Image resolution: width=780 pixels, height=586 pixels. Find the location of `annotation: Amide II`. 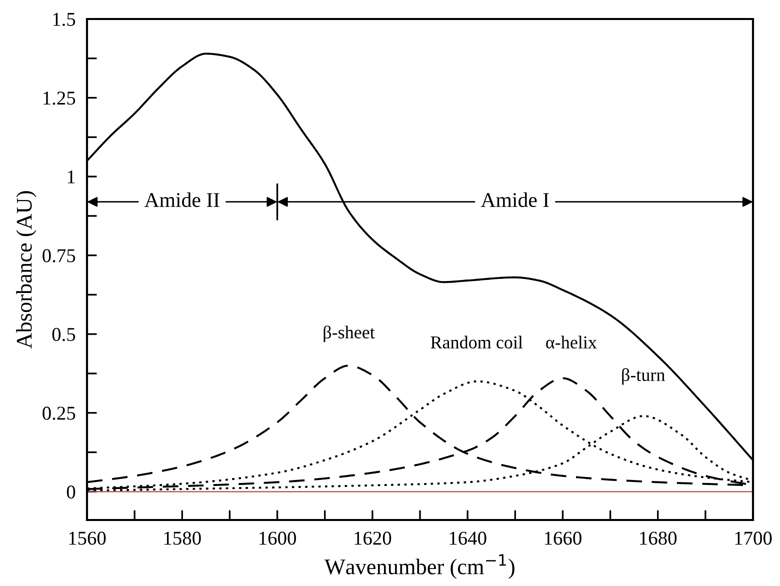

annotation: Amide II is located at coordinates (182, 200).